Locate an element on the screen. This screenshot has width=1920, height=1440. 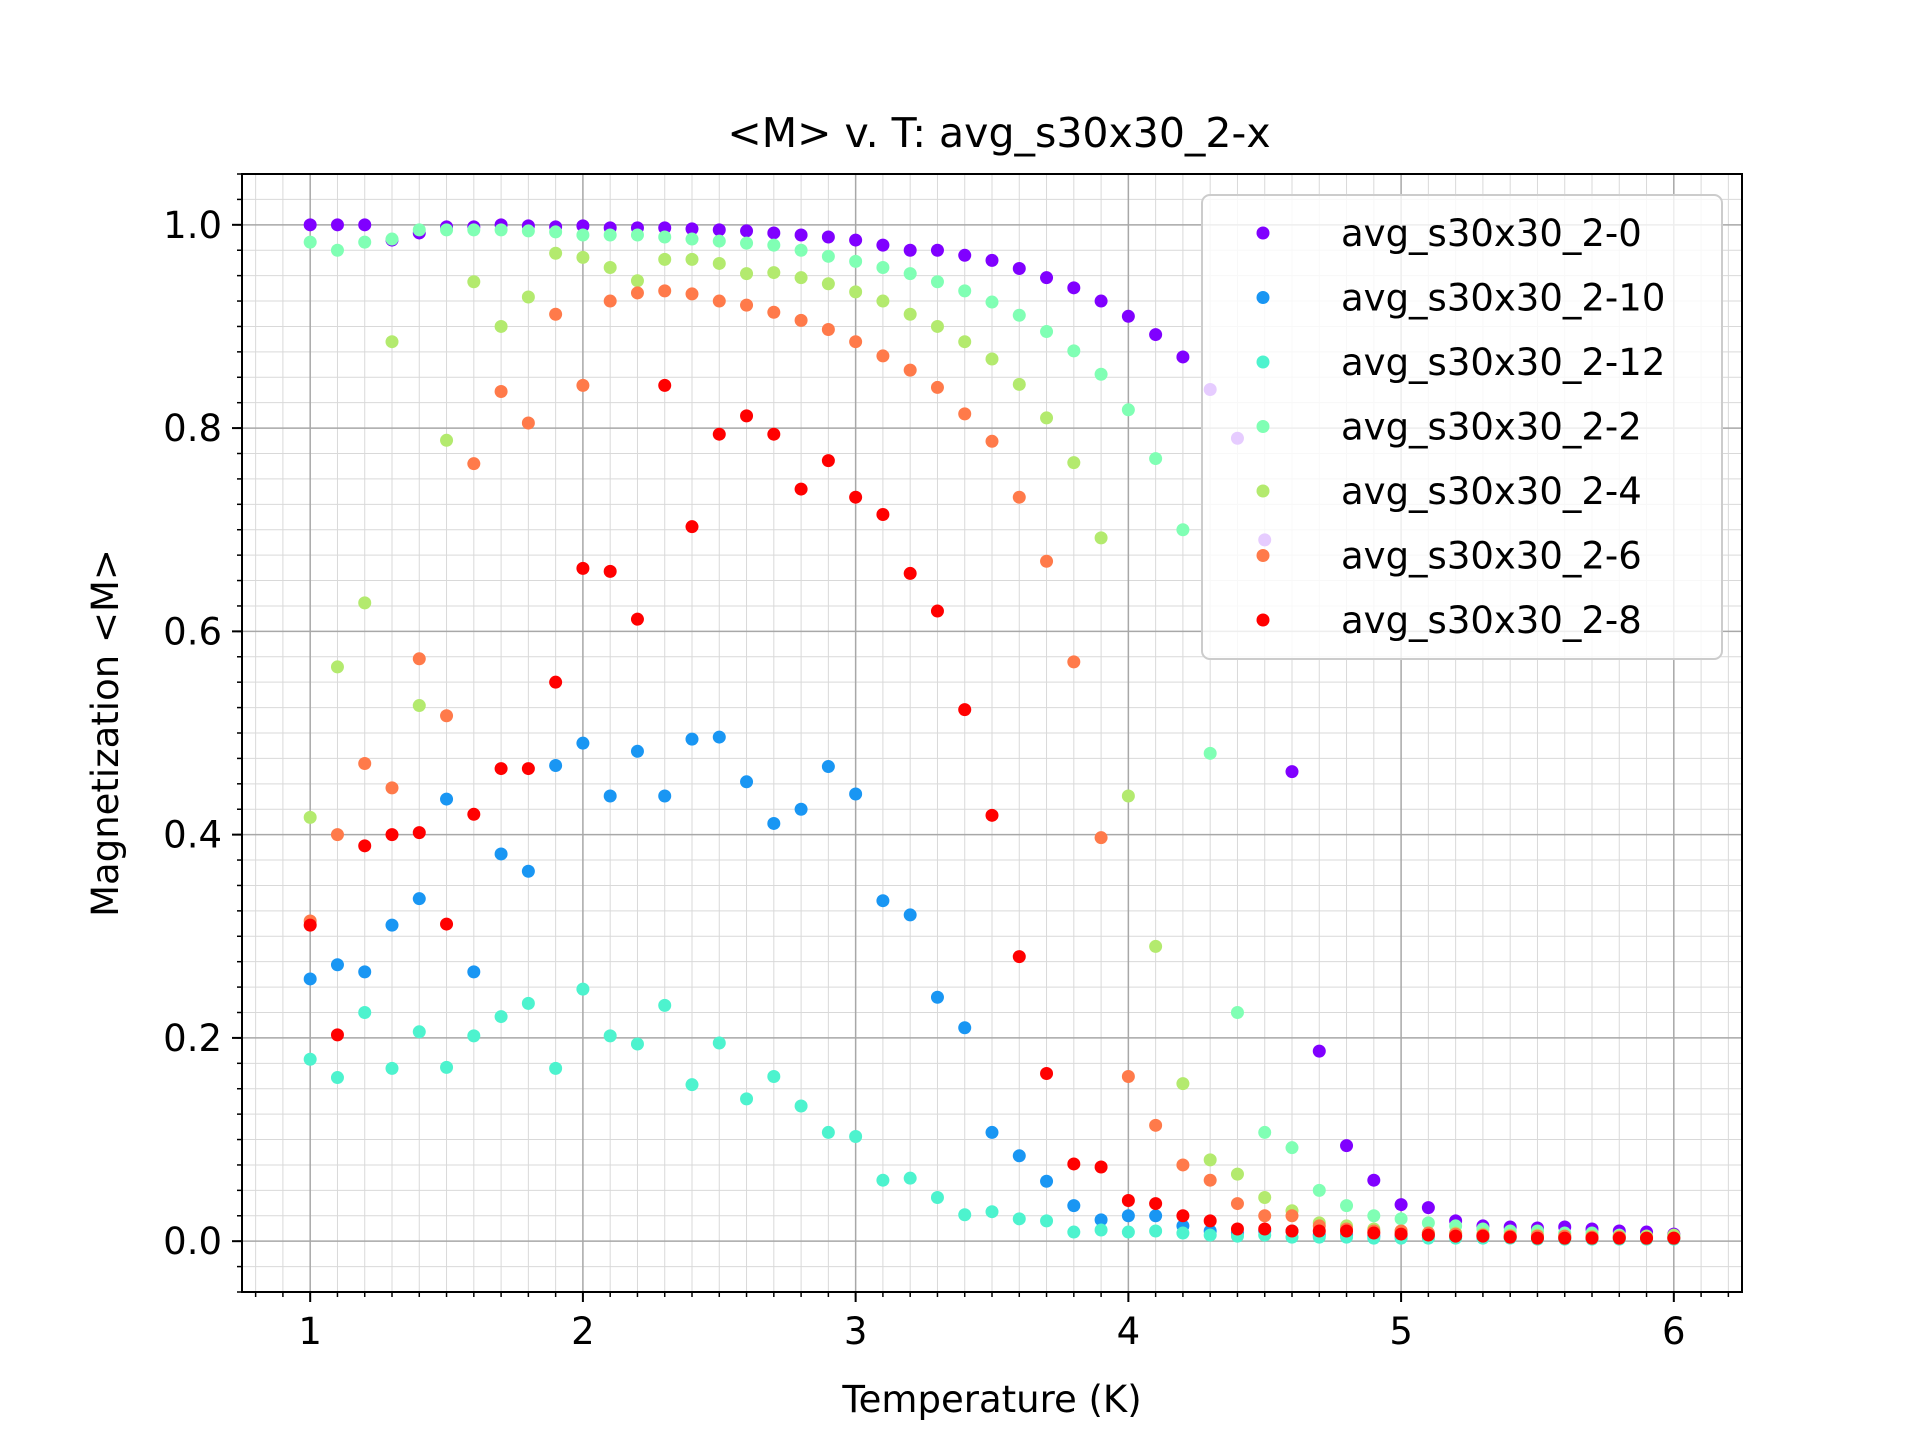
x-tick-label: 5 is located at coordinates (1401, 1331).